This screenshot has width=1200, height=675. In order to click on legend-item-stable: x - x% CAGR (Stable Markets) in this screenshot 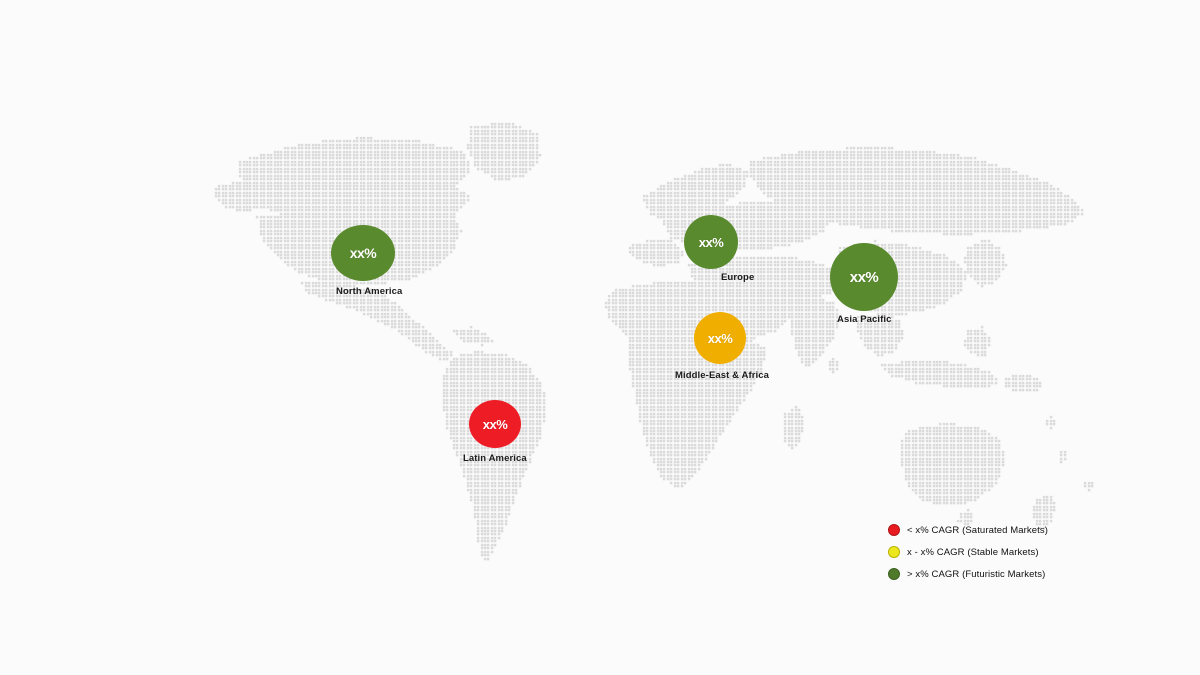, I will do `click(988, 552)`.